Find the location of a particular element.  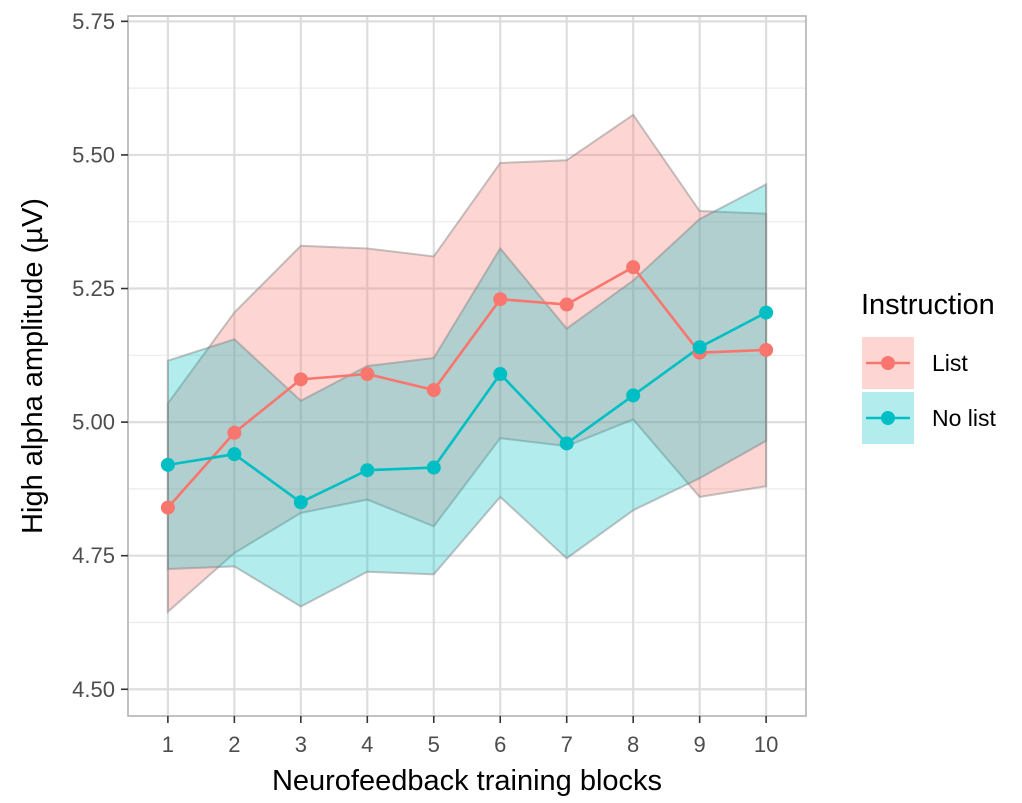

legend-title: Instruction is located at coordinates (928, 305).